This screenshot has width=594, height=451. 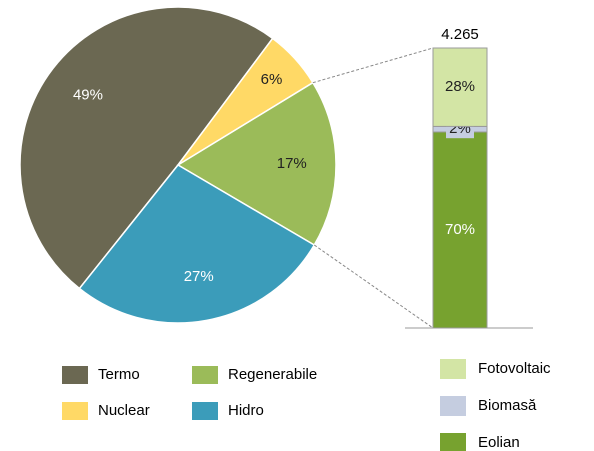 What do you see at coordinates (514, 368) in the screenshot?
I see `legend-label: Fotovoltaic` at bounding box center [514, 368].